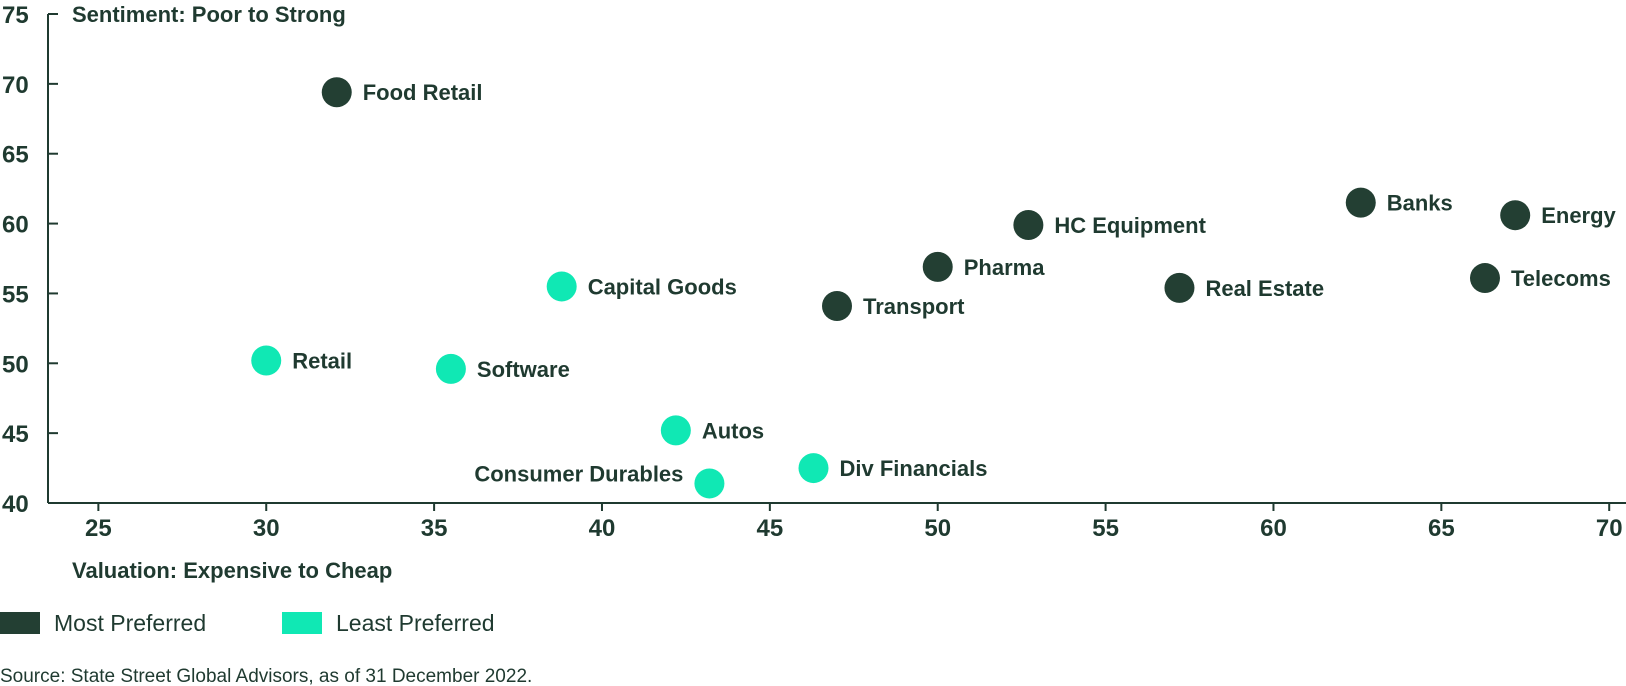 This screenshot has width=1626, height=686. Describe the element at coordinates (1420, 203) in the screenshot. I see `point-label-banks: Banks` at that location.